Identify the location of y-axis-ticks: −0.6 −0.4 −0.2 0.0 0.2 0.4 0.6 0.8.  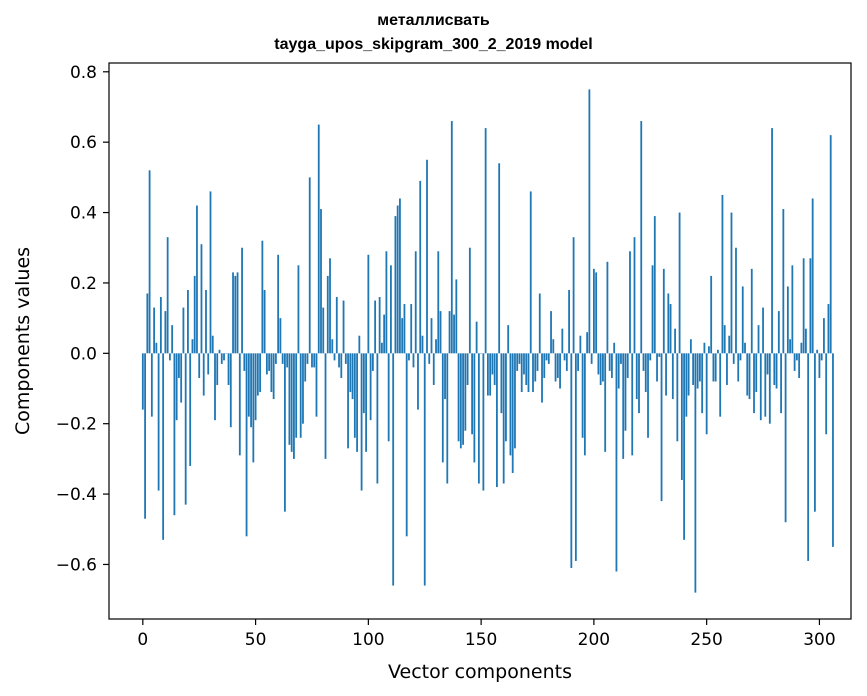
(82, 319).